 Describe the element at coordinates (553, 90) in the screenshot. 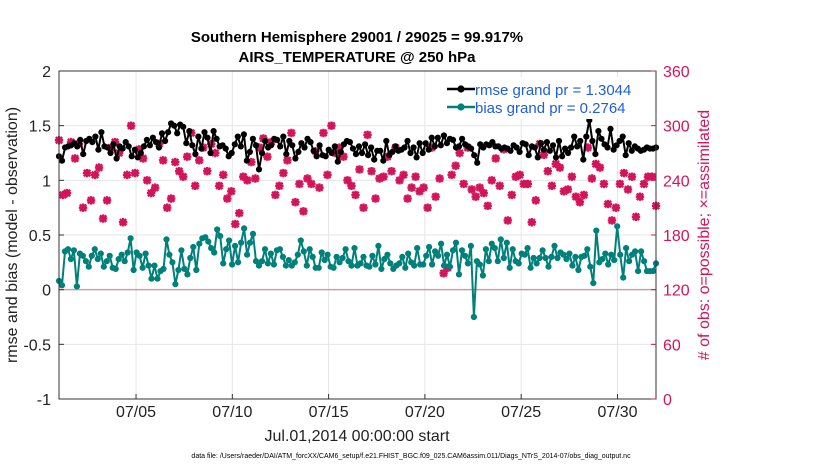

I see `legend-rmse-label: rmse grand pr = 1.3044` at that location.